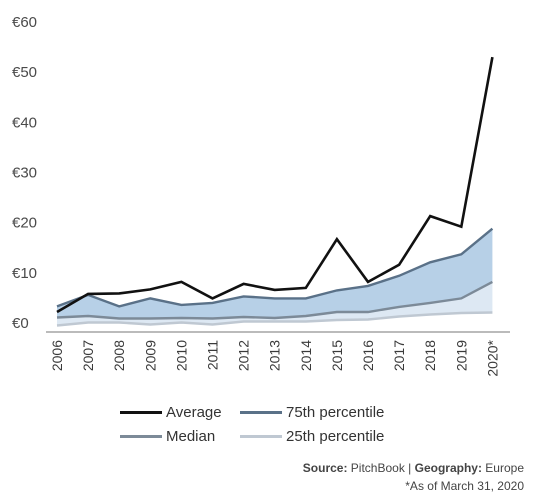 Image resolution: width=554 pixels, height=501 pixels. I want to click on legend-item-25th: 25th percentile, so click(312, 436).